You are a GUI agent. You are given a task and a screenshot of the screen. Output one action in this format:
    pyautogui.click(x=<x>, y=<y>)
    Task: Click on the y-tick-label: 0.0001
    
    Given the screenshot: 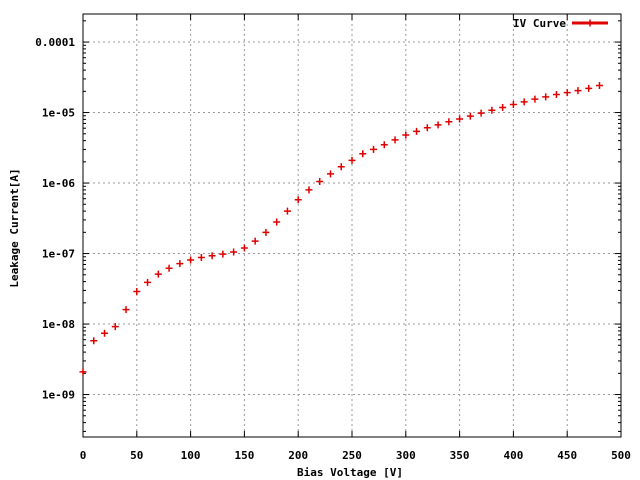 What is the action you would take?
    pyautogui.click(x=55, y=42)
    